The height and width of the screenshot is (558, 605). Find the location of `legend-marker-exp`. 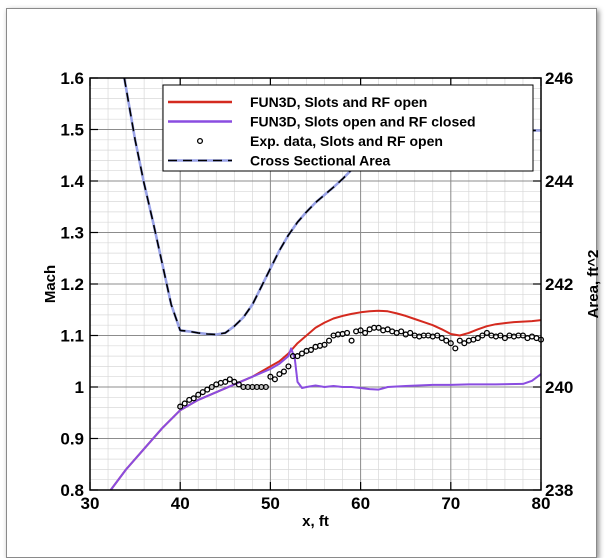

legend-marker-exp is located at coordinates (200, 141).